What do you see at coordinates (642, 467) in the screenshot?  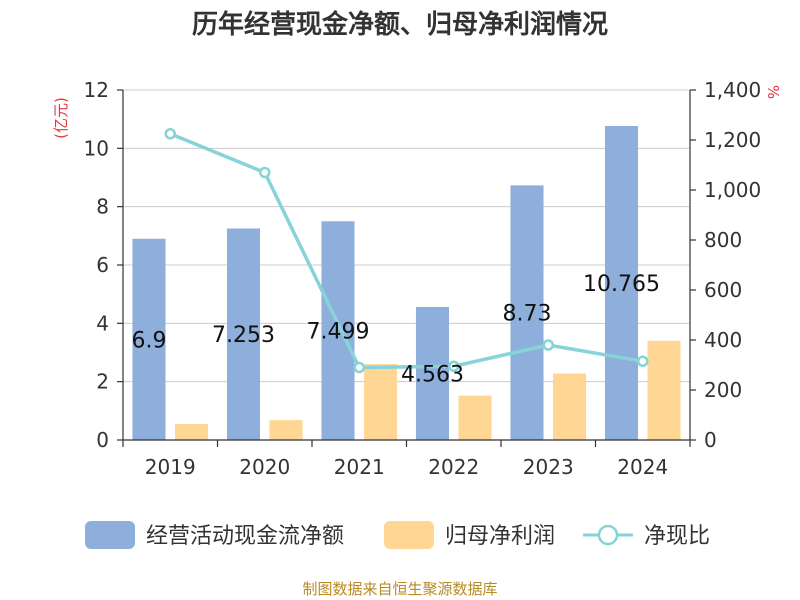 I see `x-tick-label: 2024` at bounding box center [642, 467].